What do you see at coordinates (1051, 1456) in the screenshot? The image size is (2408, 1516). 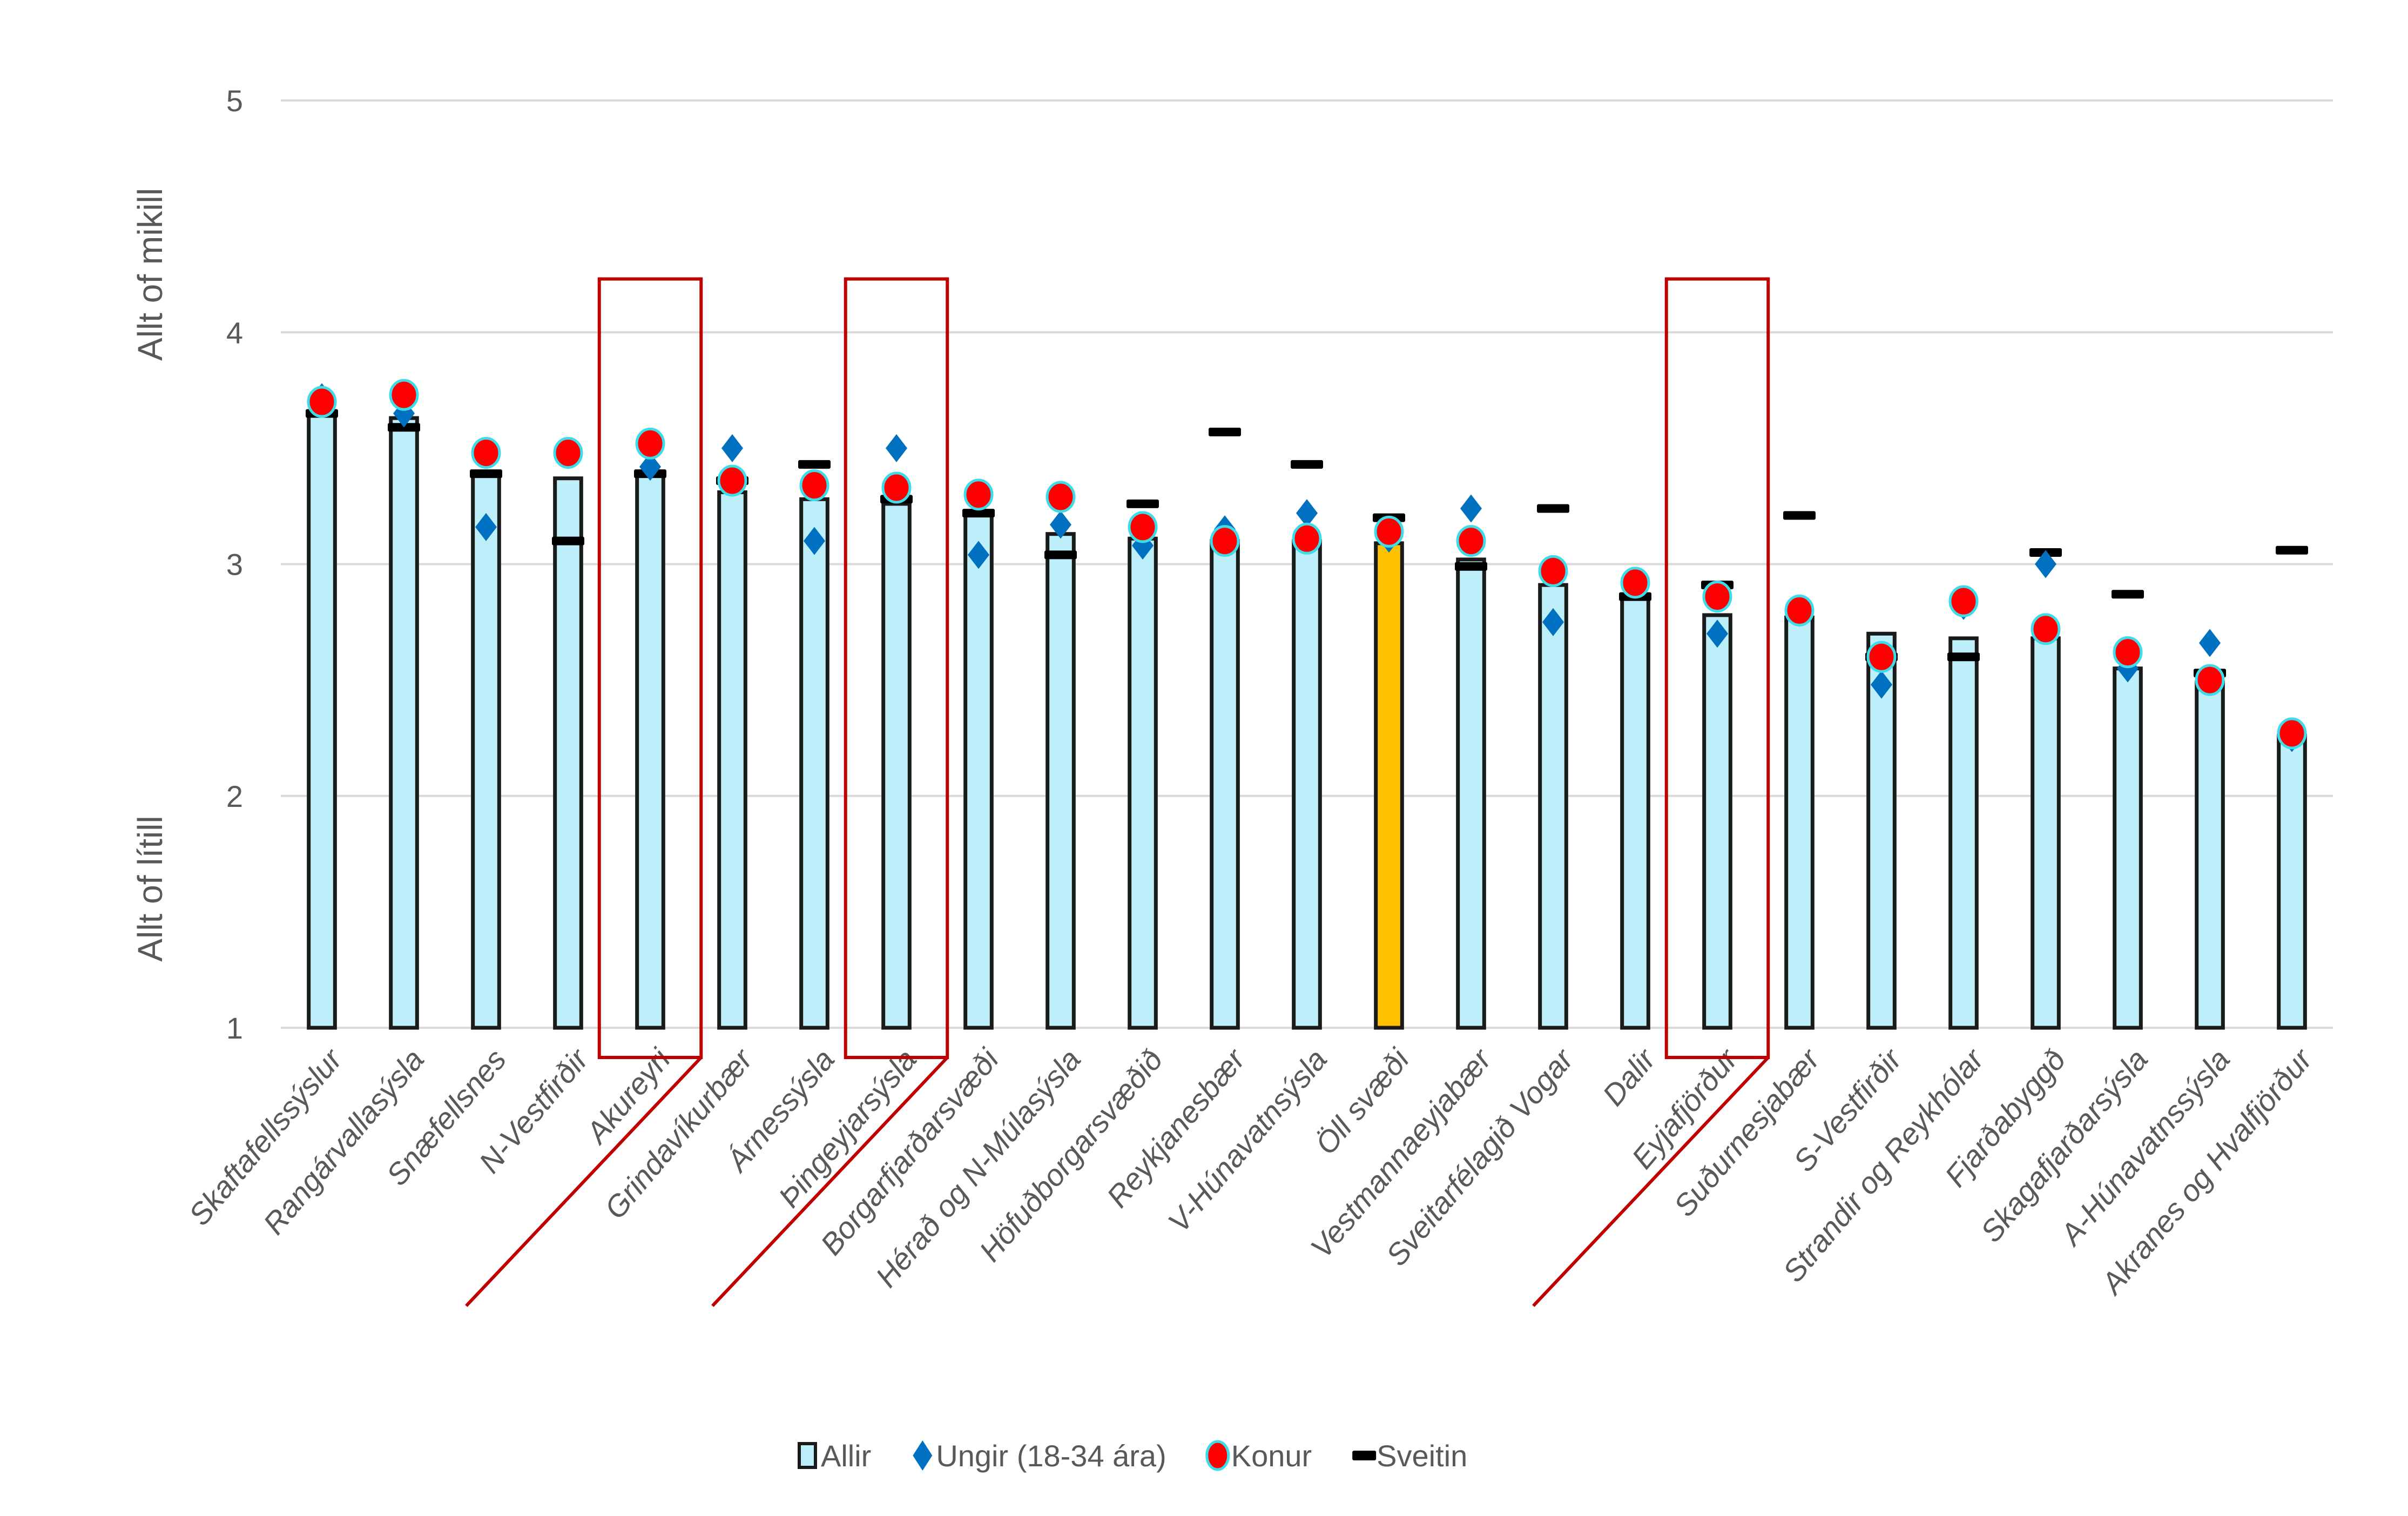 I see `legend-label: Ungir (18-34 ára)` at bounding box center [1051, 1456].